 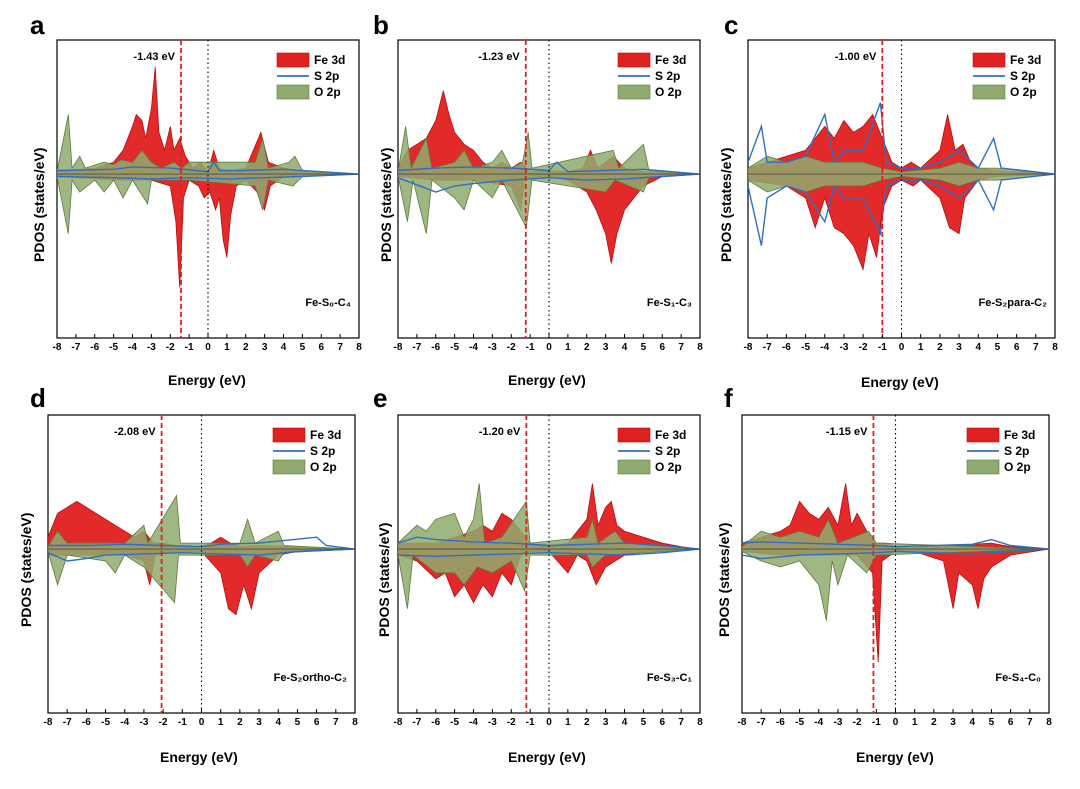 What do you see at coordinates (39, 204) in the screenshot?
I see `y-axis-label: PDOS (states/eV)` at bounding box center [39, 204].